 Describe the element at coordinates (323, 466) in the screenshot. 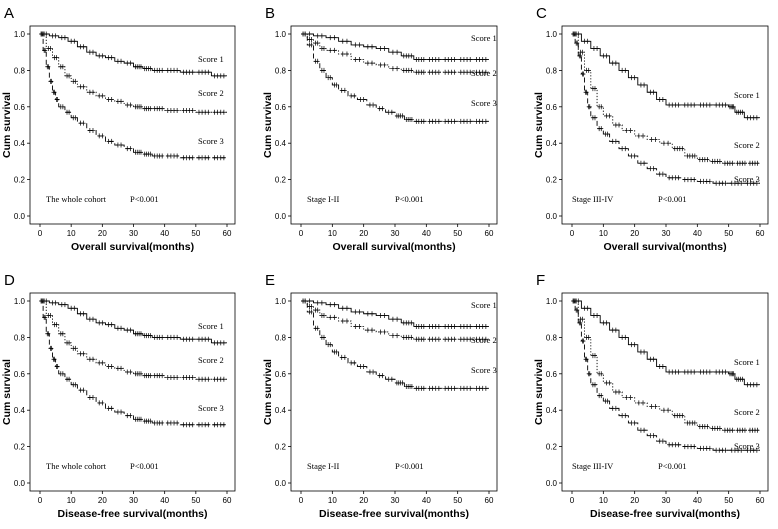

I see `cohort-annotation: Stage I-II` at that location.